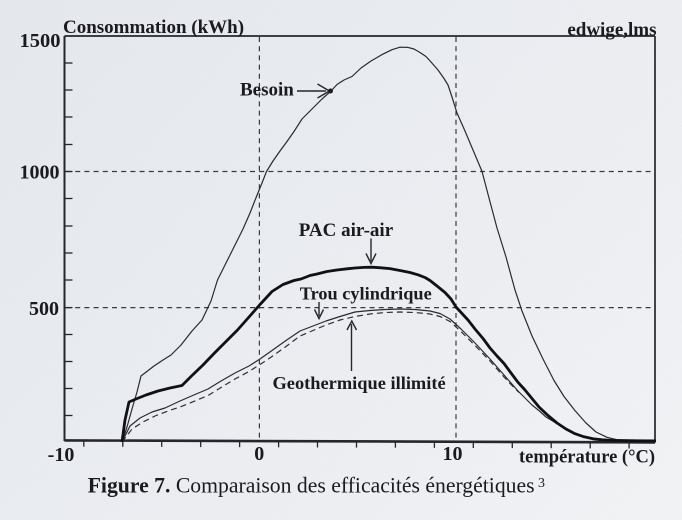 The height and width of the screenshot is (520, 682). Describe the element at coordinates (267, 90) in the screenshot. I see `svg-text: Besoin` at that location.